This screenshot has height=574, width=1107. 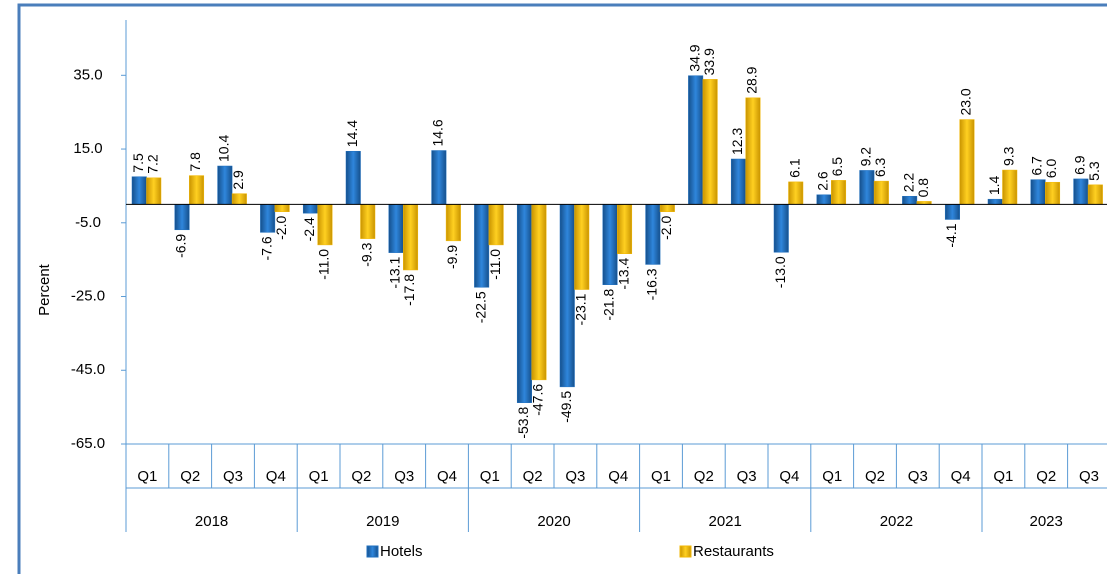 What do you see at coordinates (480, 307) in the screenshot?
I see `value-label: -22.5` at bounding box center [480, 307].